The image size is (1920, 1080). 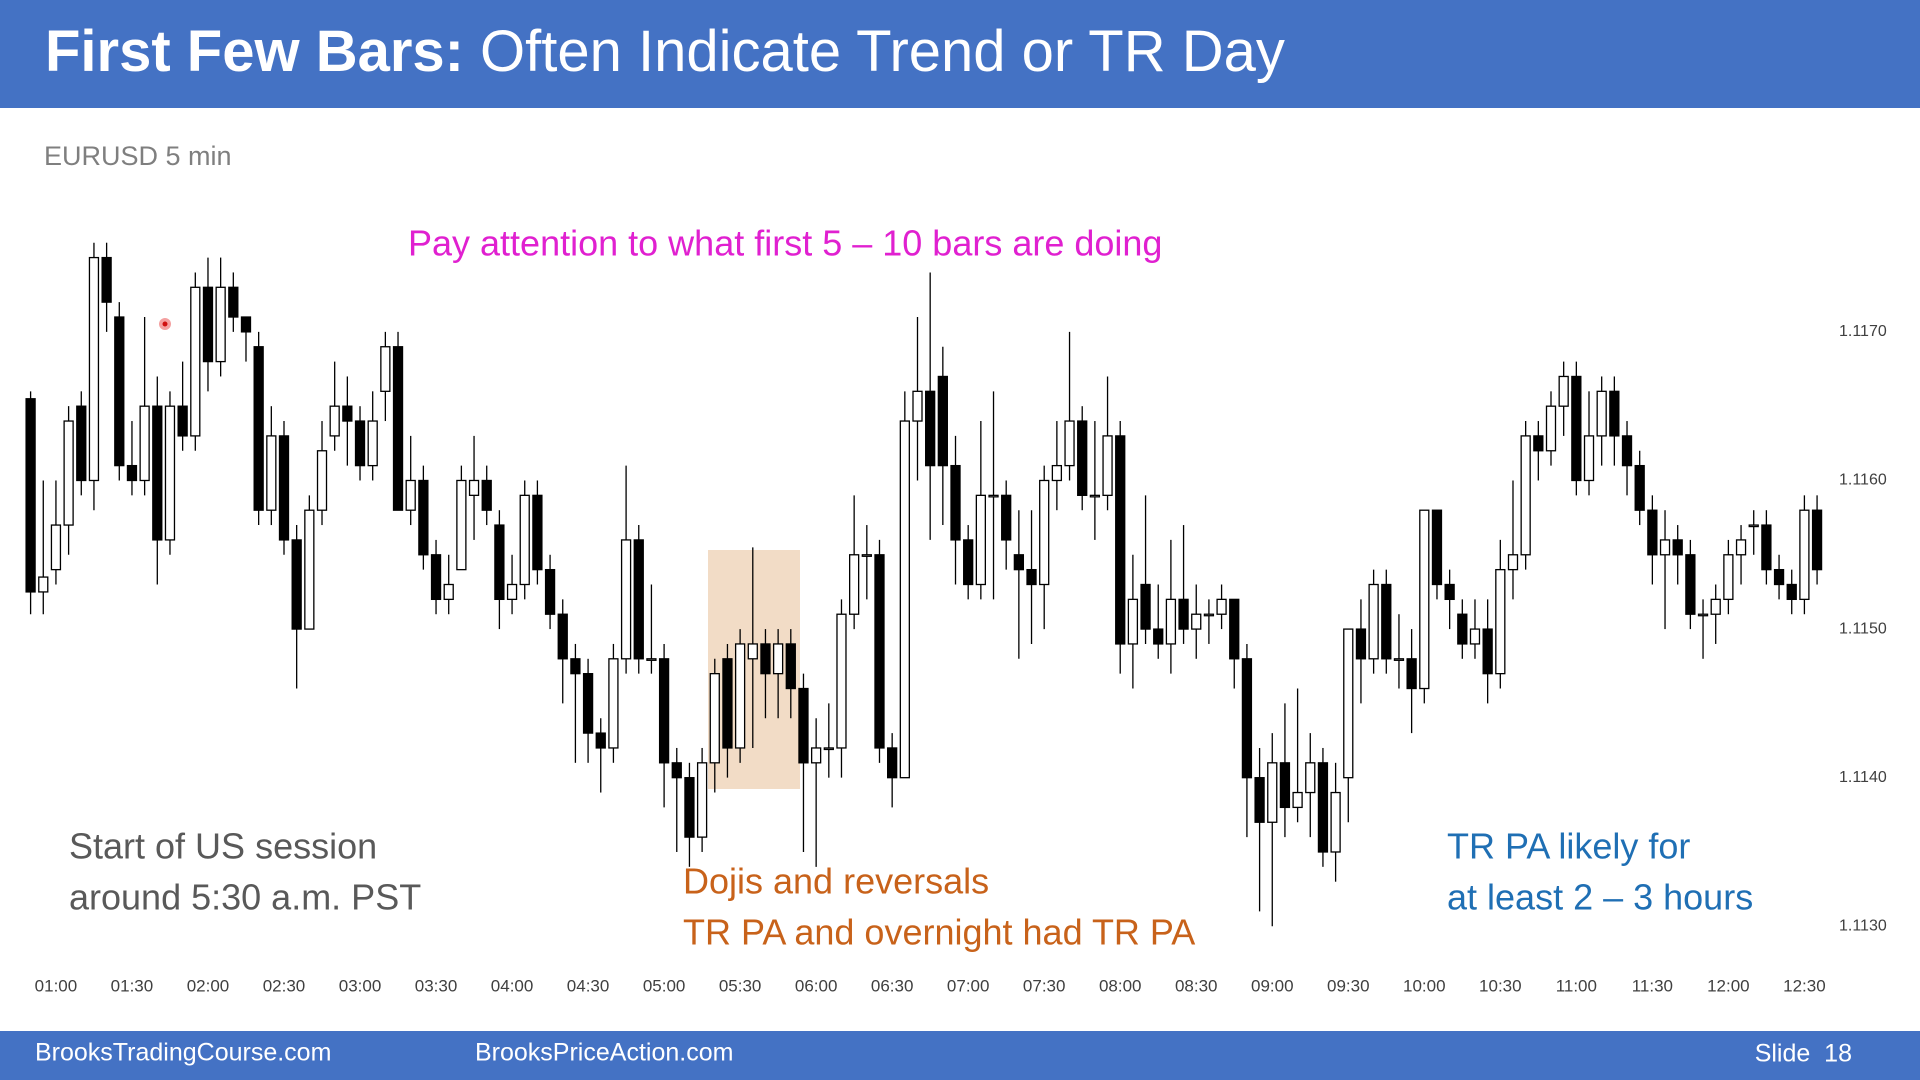 I want to click on x-tick-label: 06:30, so click(x=892, y=985).